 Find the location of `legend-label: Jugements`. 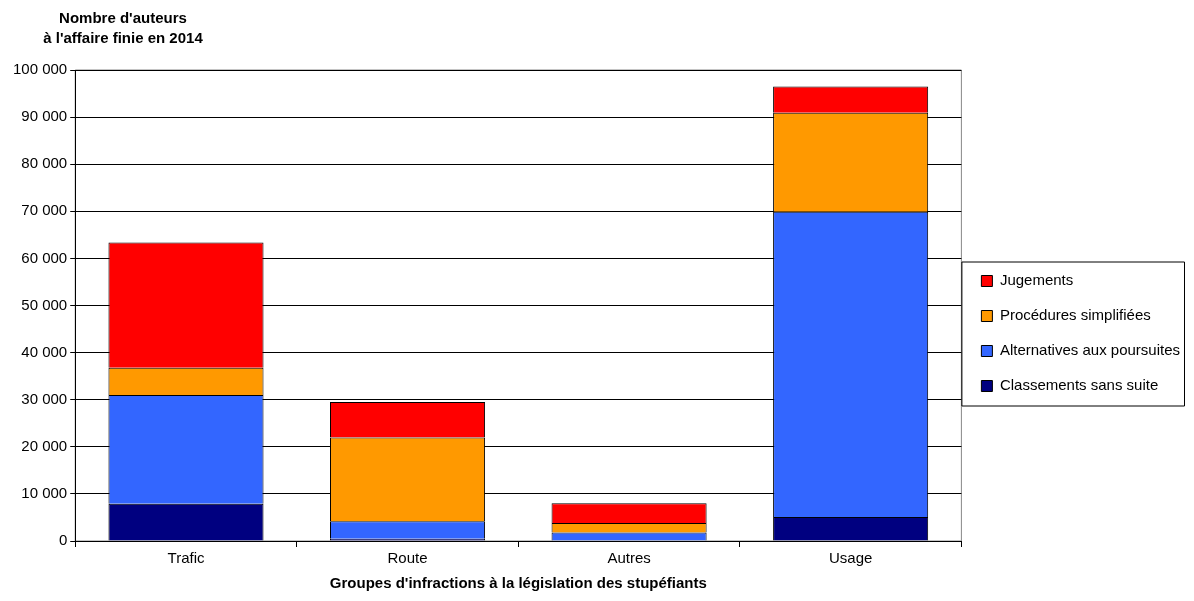

legend-label: Jugements is located at coordinates (1036, 280).